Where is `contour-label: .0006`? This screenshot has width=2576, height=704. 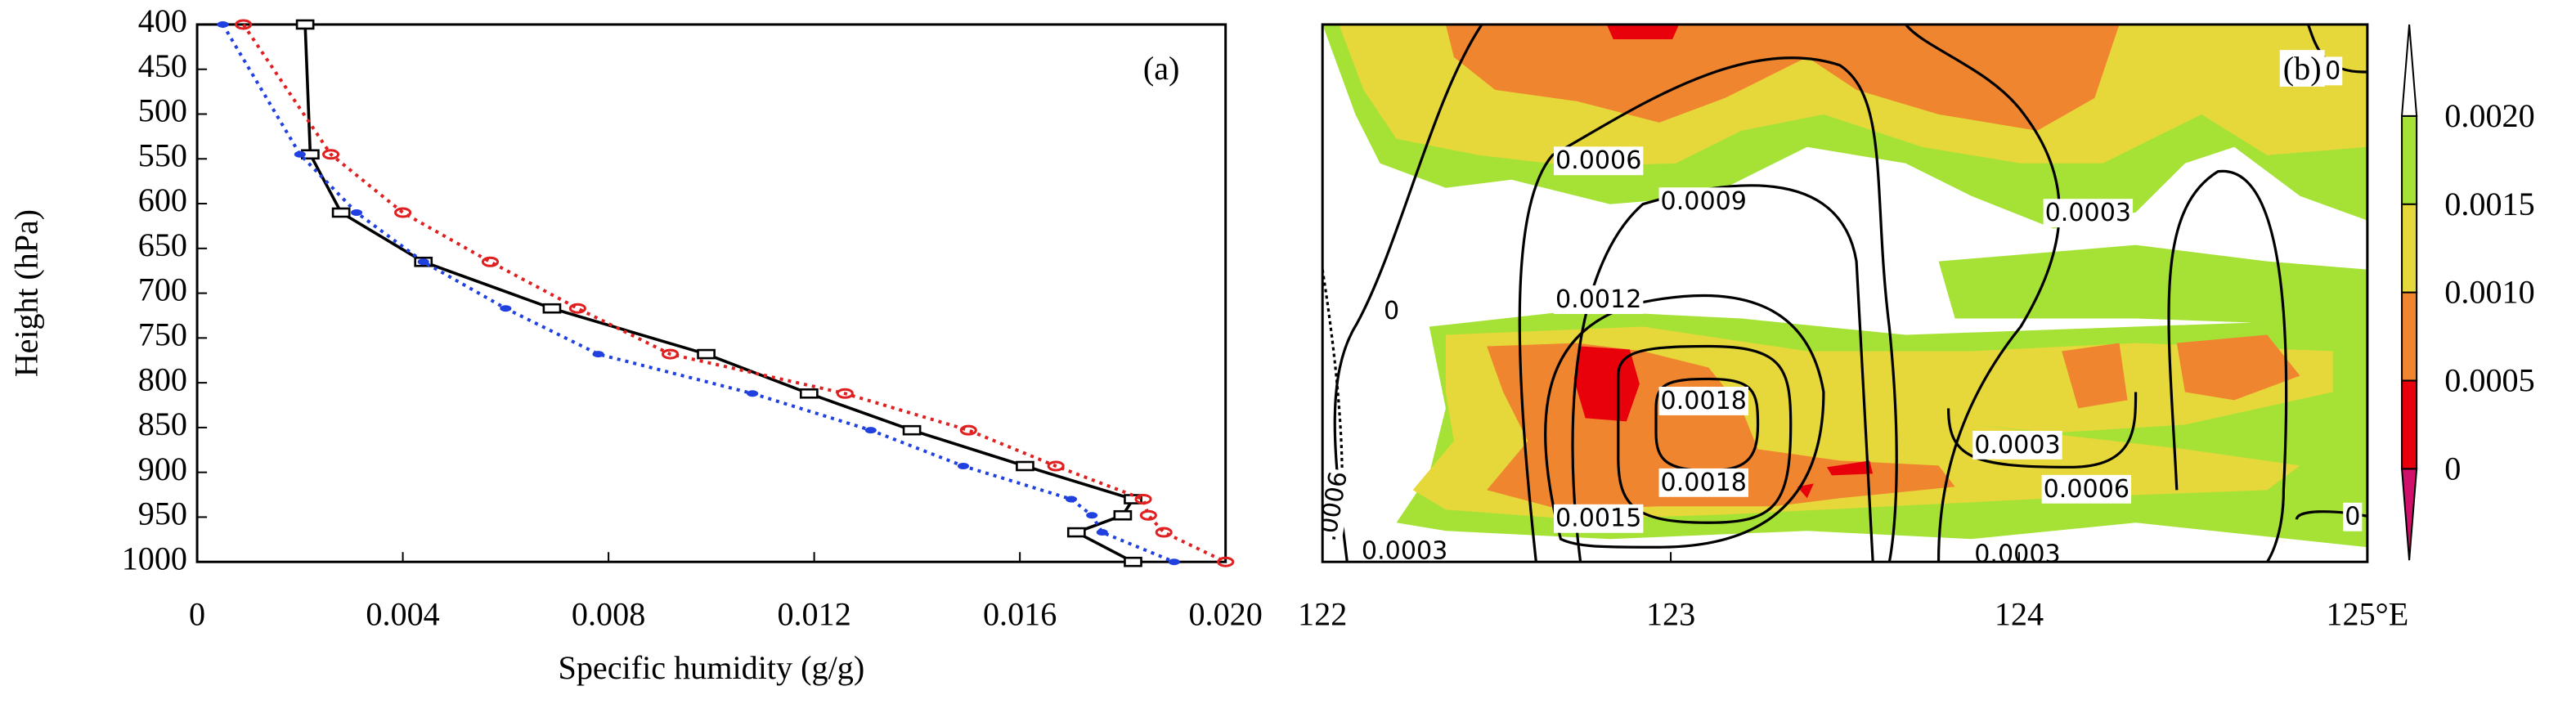 contour-label: .0006 is located at coordinates (1333, 506).